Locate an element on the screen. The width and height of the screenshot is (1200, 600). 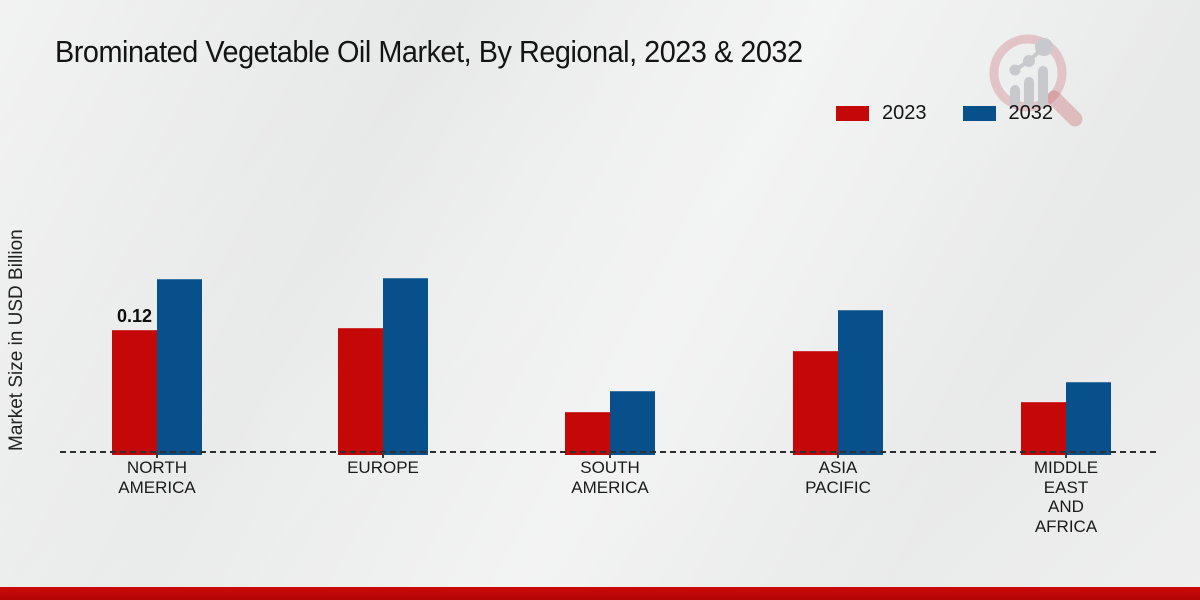
data-label-2023-north-america: 0.12 is located at coordinates (134, 316).